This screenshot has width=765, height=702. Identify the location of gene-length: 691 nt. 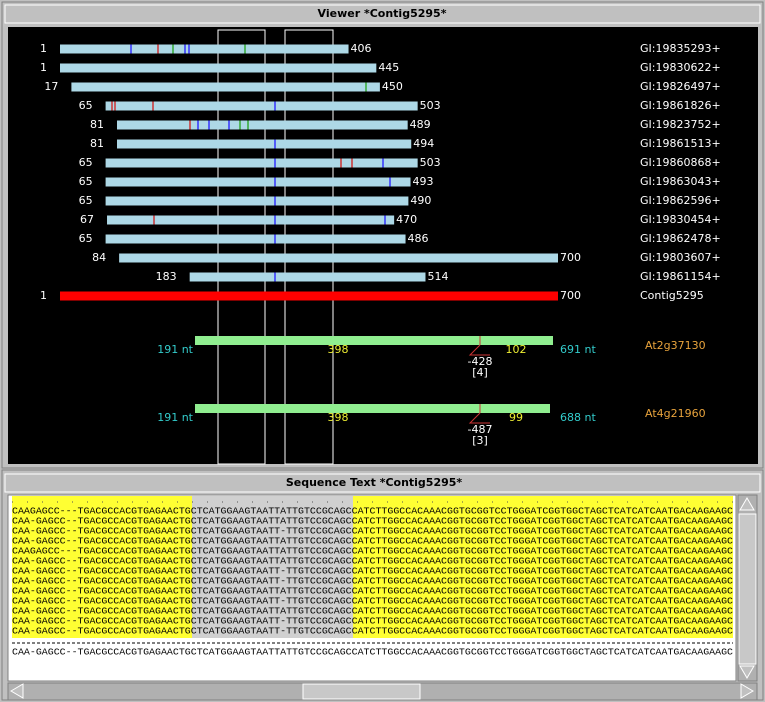
(578, 349).